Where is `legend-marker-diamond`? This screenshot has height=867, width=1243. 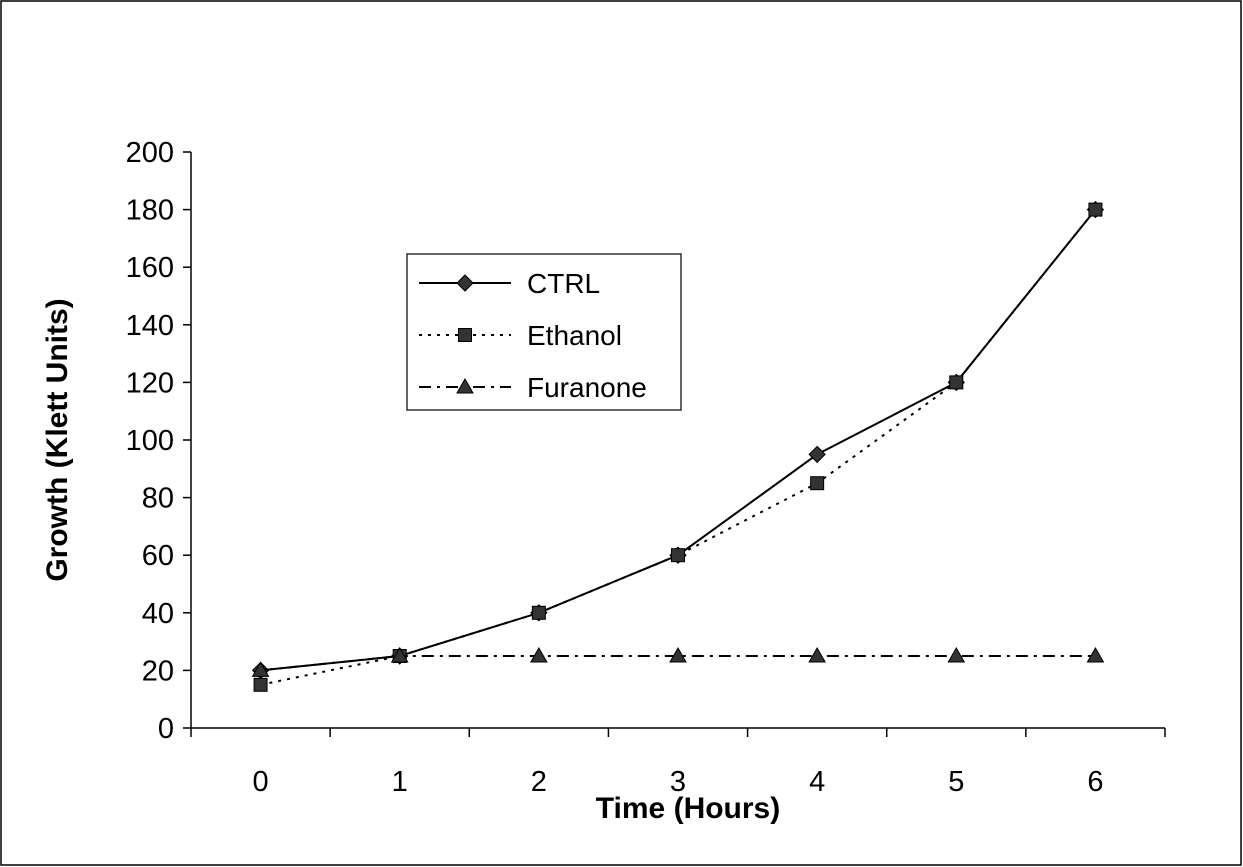 legend-marker-diamond is located at coordinates (465, 283).